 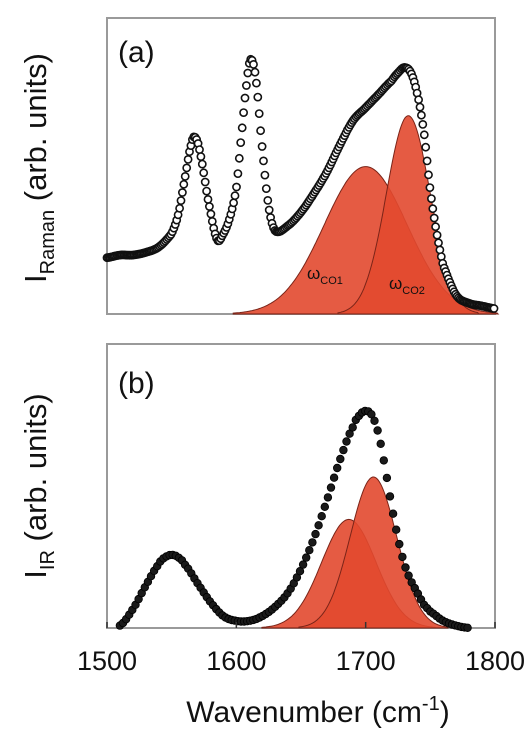 I want to click on peak-label-co2-sub: CO2, so click(x=413, y=291).